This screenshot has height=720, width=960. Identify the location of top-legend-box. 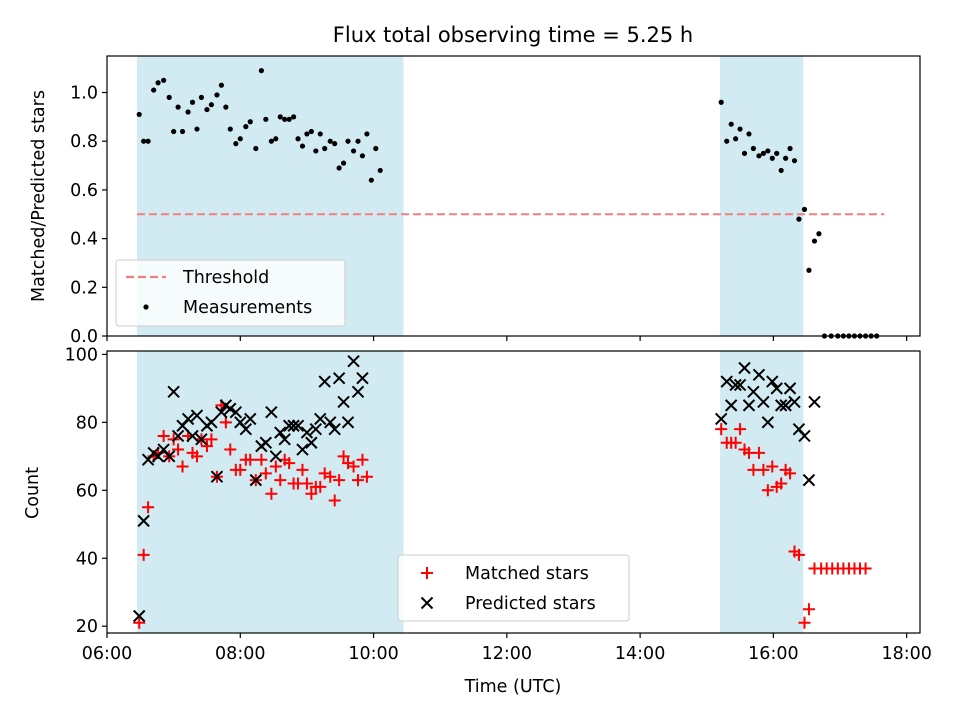
(230, 293).